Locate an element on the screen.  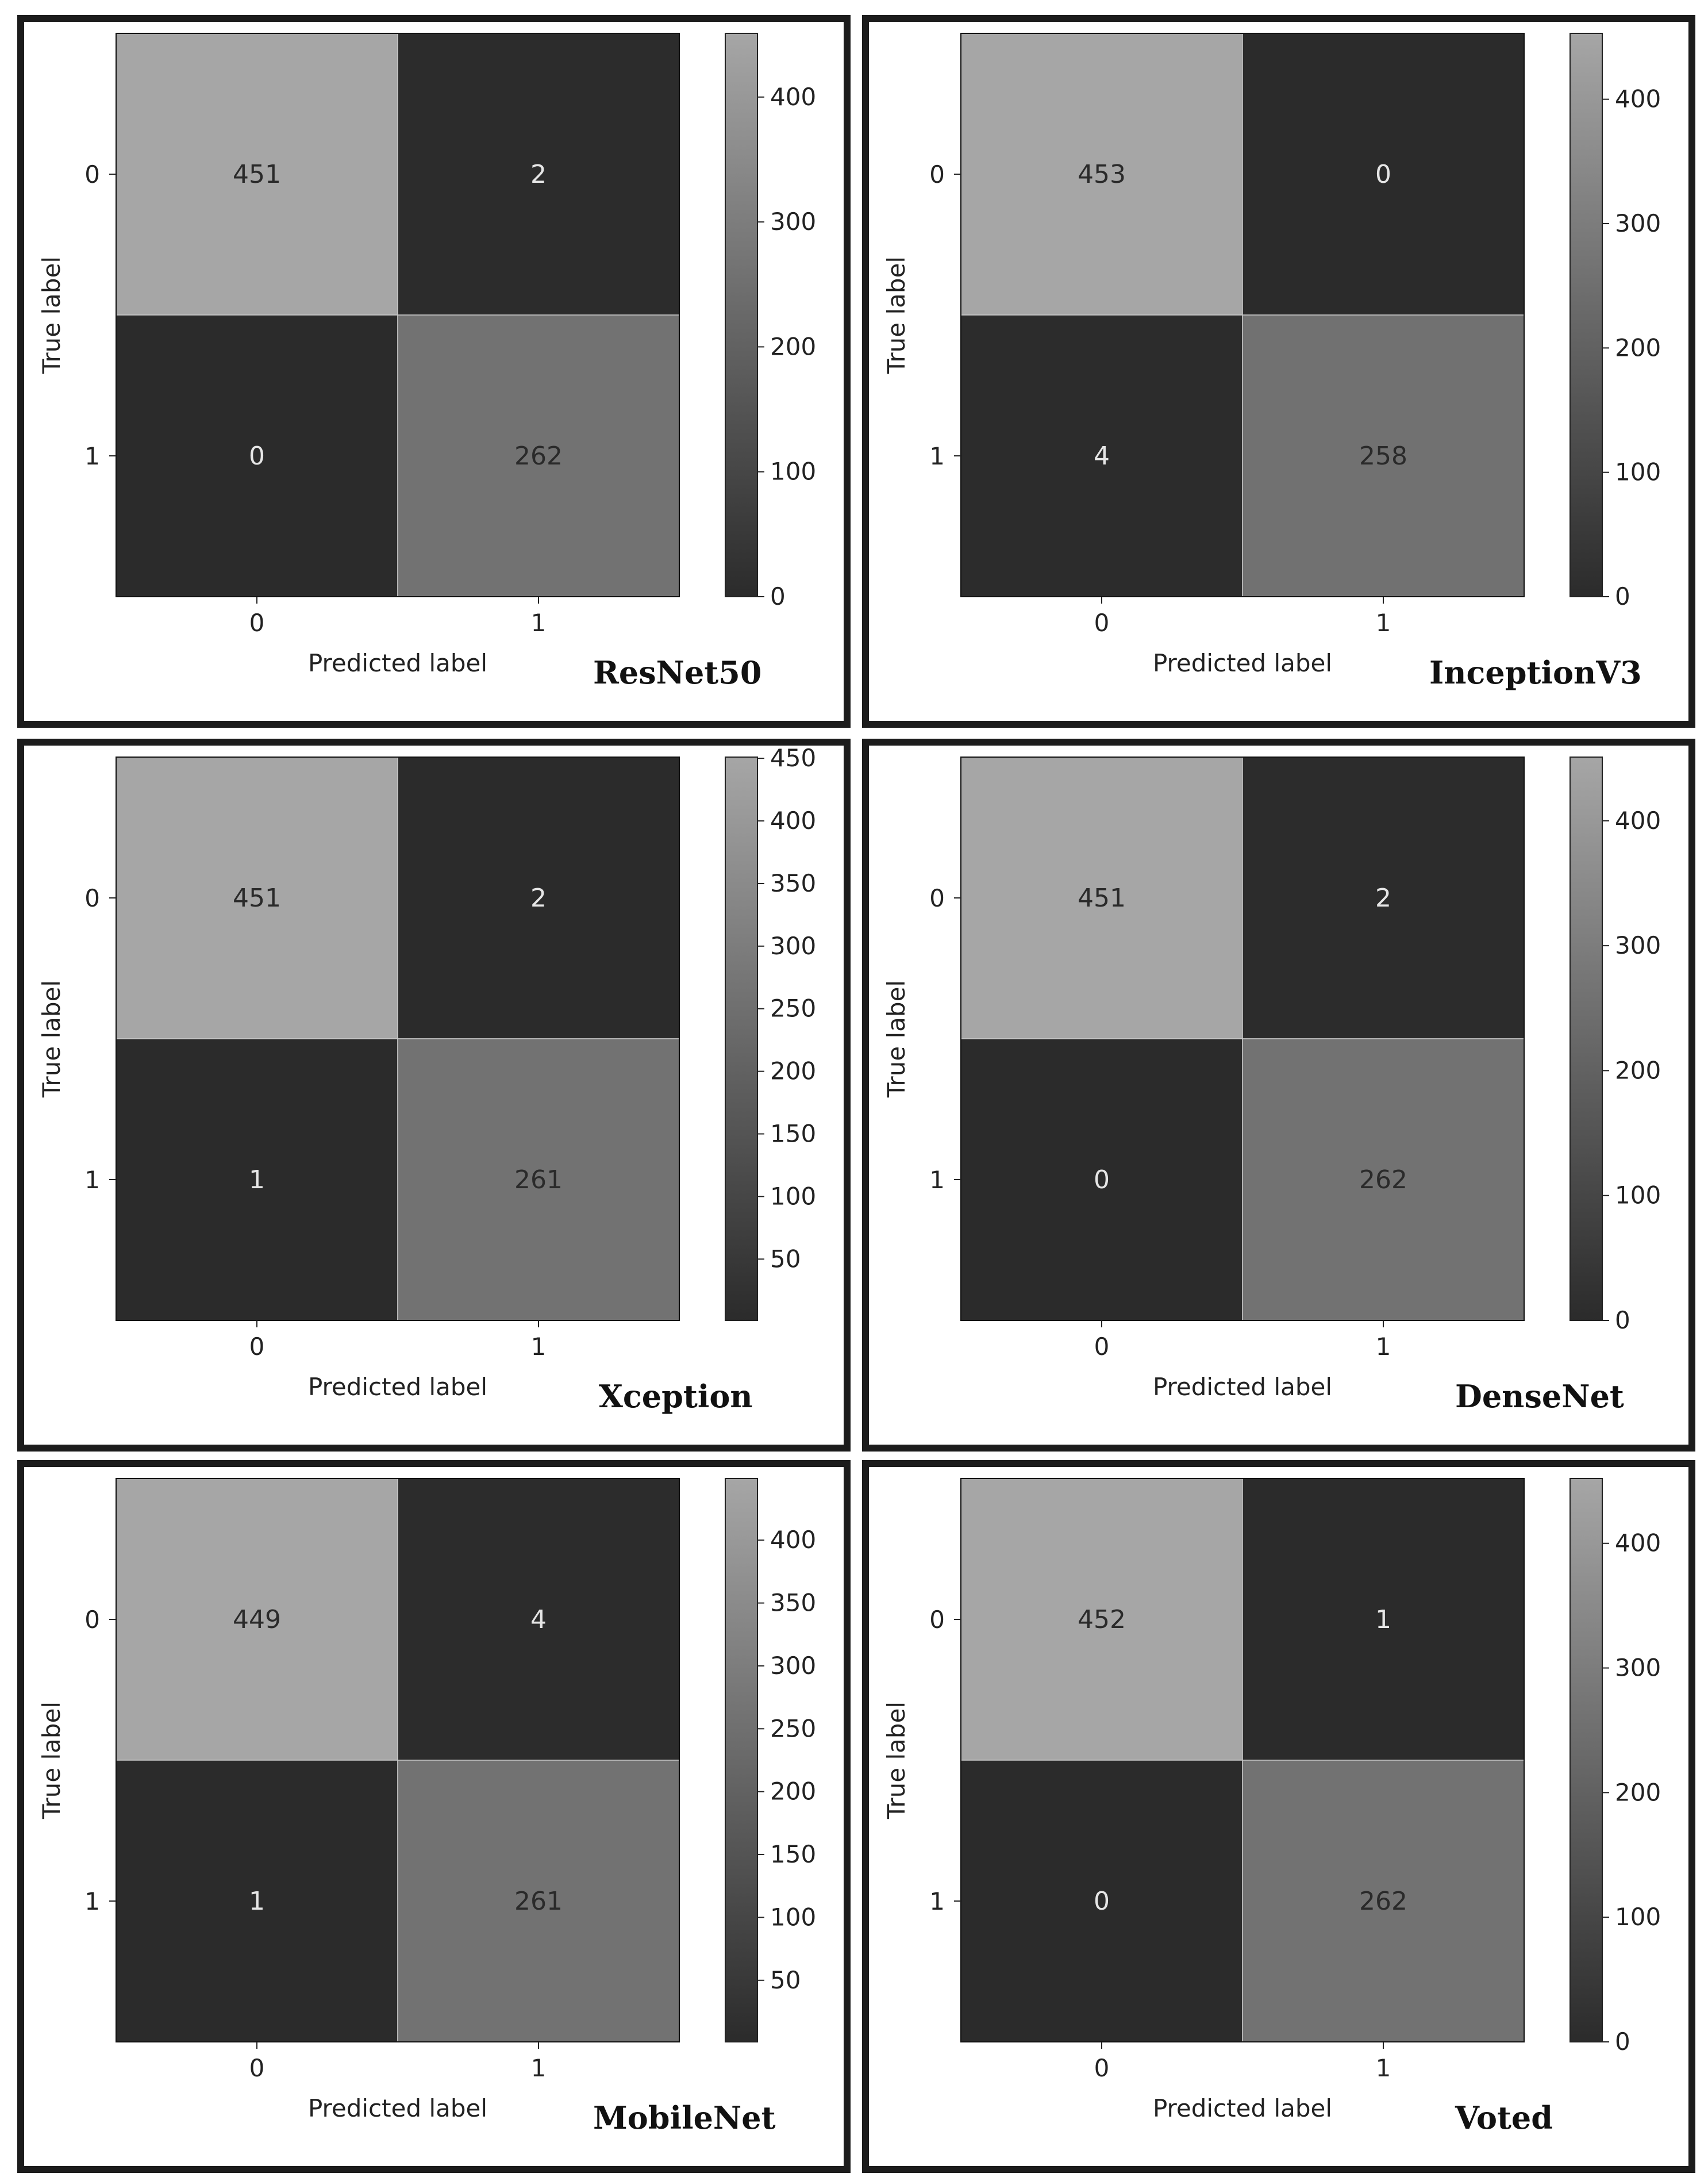
model-name-inceptionv3: InceptionV3 is located at coordinates (1535, 672).